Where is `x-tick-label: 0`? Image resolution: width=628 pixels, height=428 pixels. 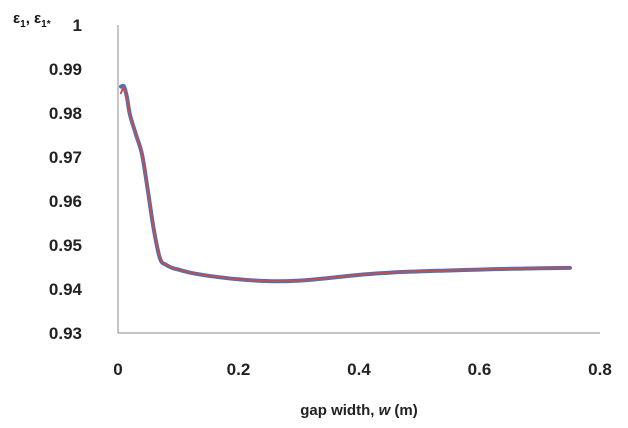 x-tick-label: 0 is located at coordinates (117, 369).